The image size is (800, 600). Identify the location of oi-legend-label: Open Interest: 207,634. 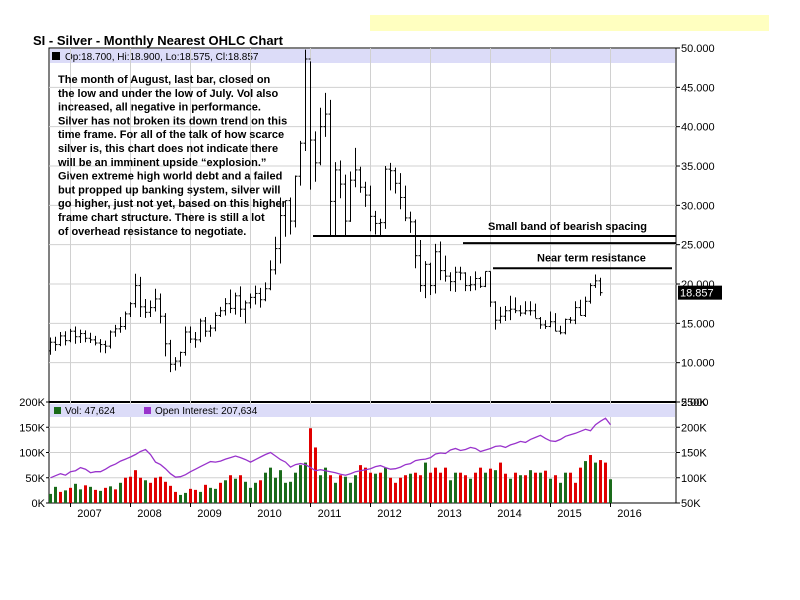
(206, 411).